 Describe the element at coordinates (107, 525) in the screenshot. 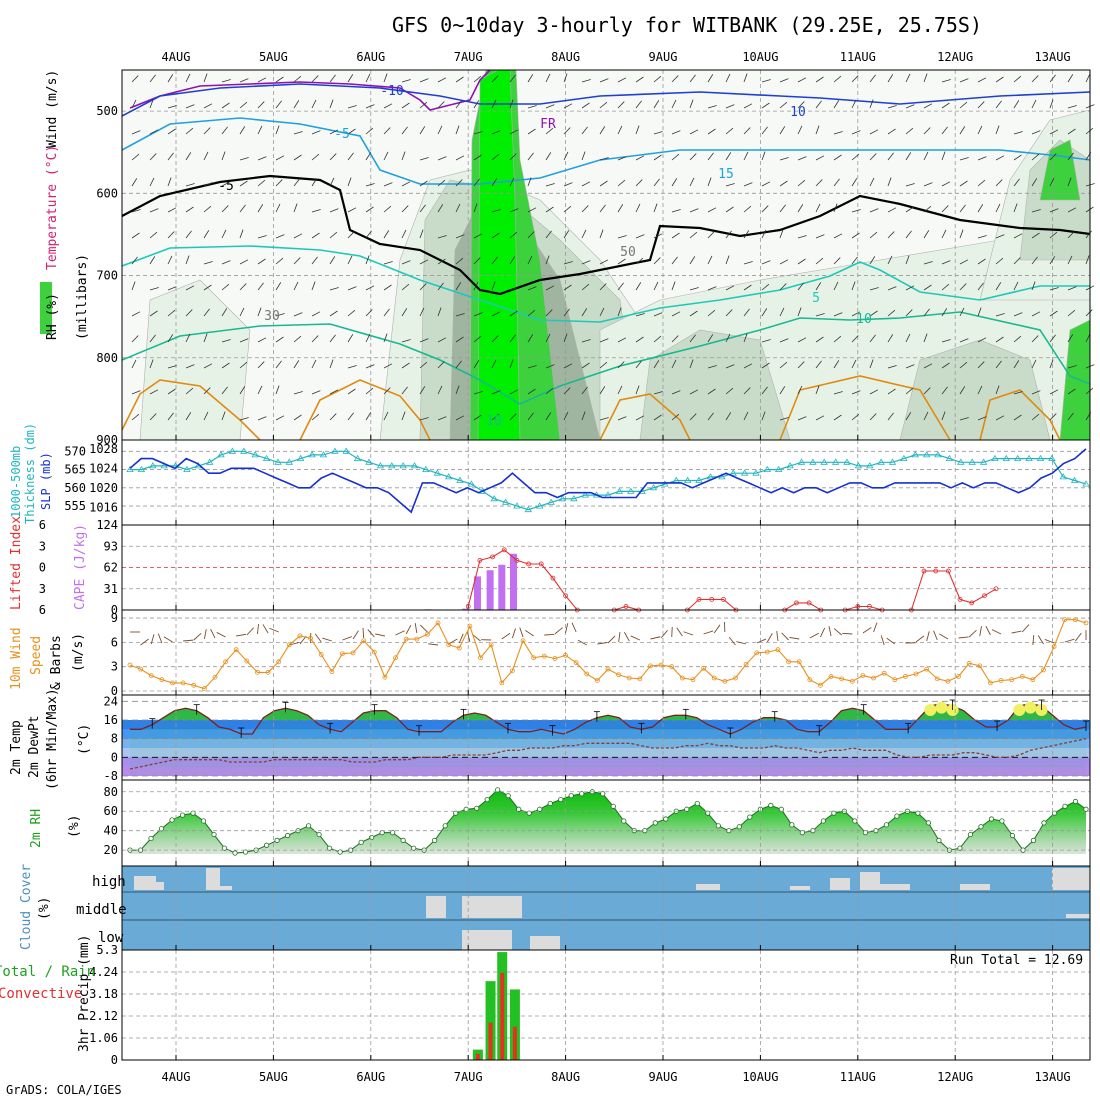

I see `cape-tick-label: 124` at that location.